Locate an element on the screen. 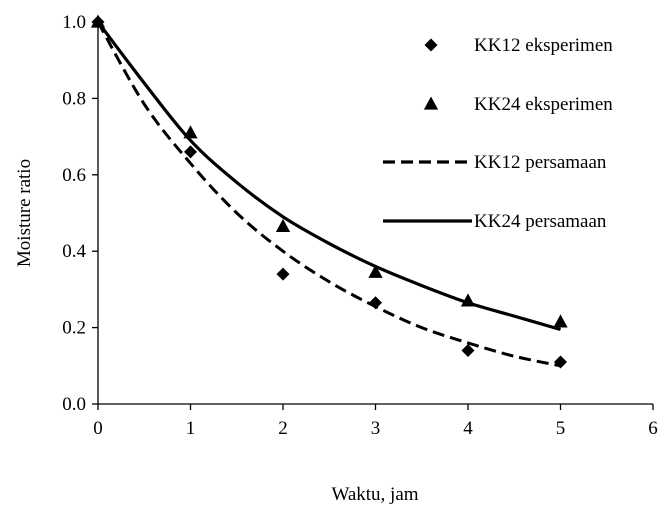 Image resolution: width=669 pixels, height=512 pixels. legend-item: KK12 persamaan is located at coordinates (495, 162).